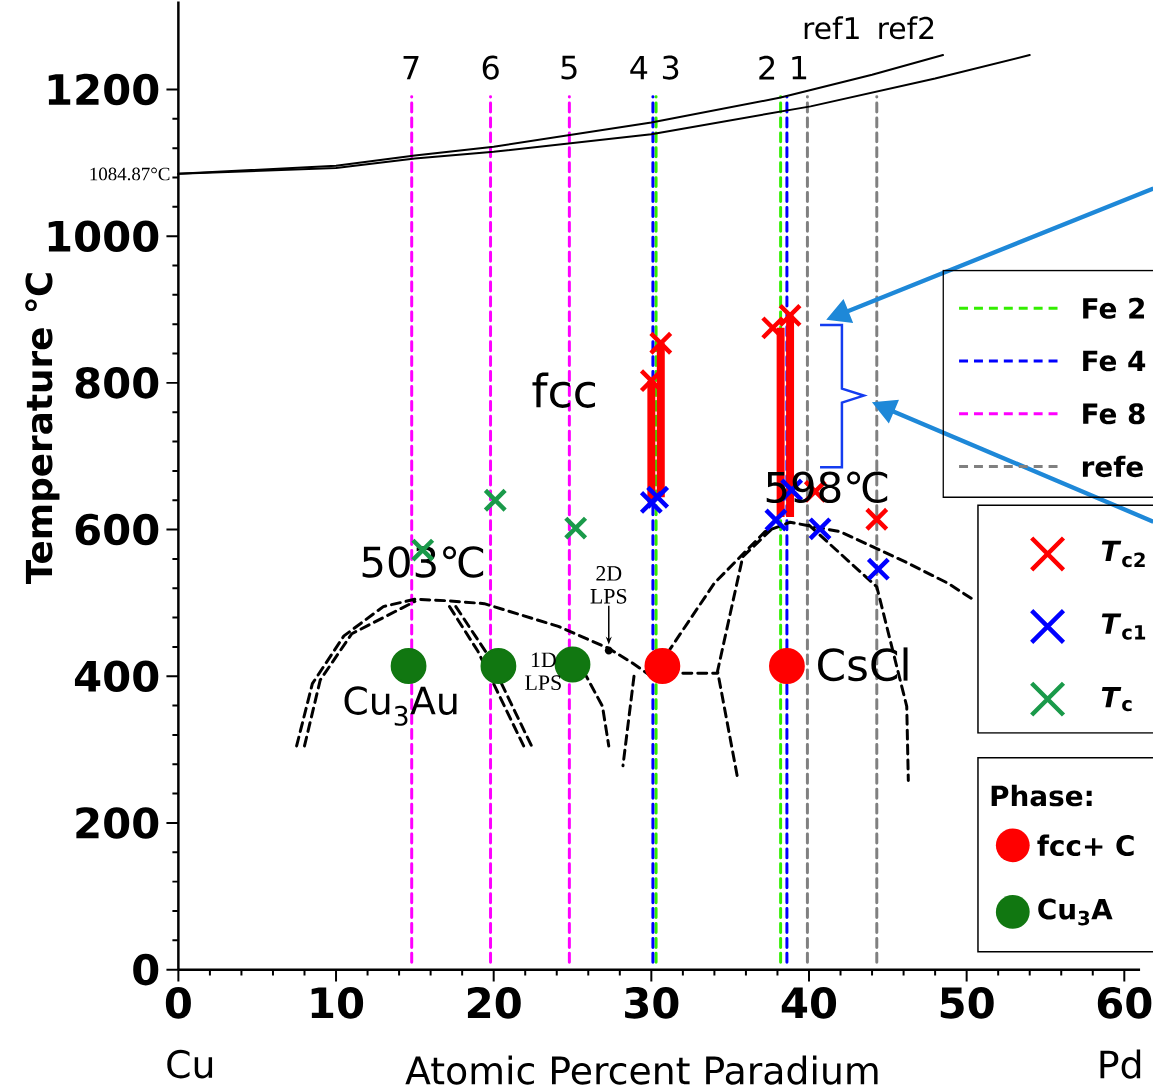 This screenshot has height=1088, width=1153. What do you see at coordinates (490, 67) in the screenshot?
I see `annotation: 6` at bounding box center [490, 67].